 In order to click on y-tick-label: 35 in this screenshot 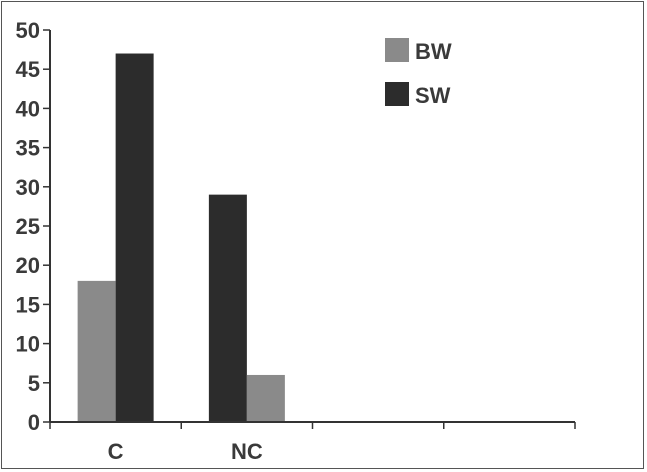, I will do `click(28, 148)`.